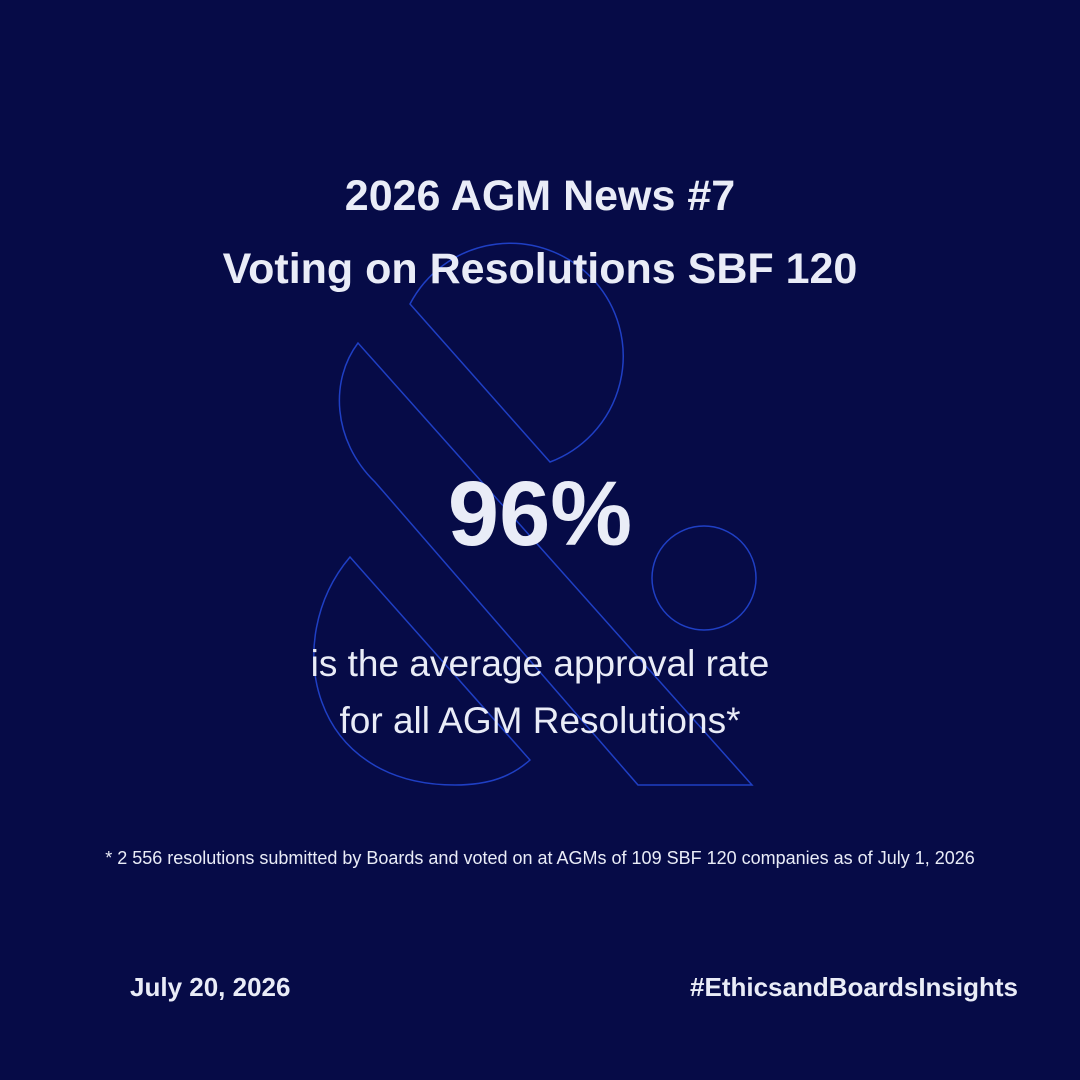  I want to click on caption: is the average approval rate, so click(540, 663).